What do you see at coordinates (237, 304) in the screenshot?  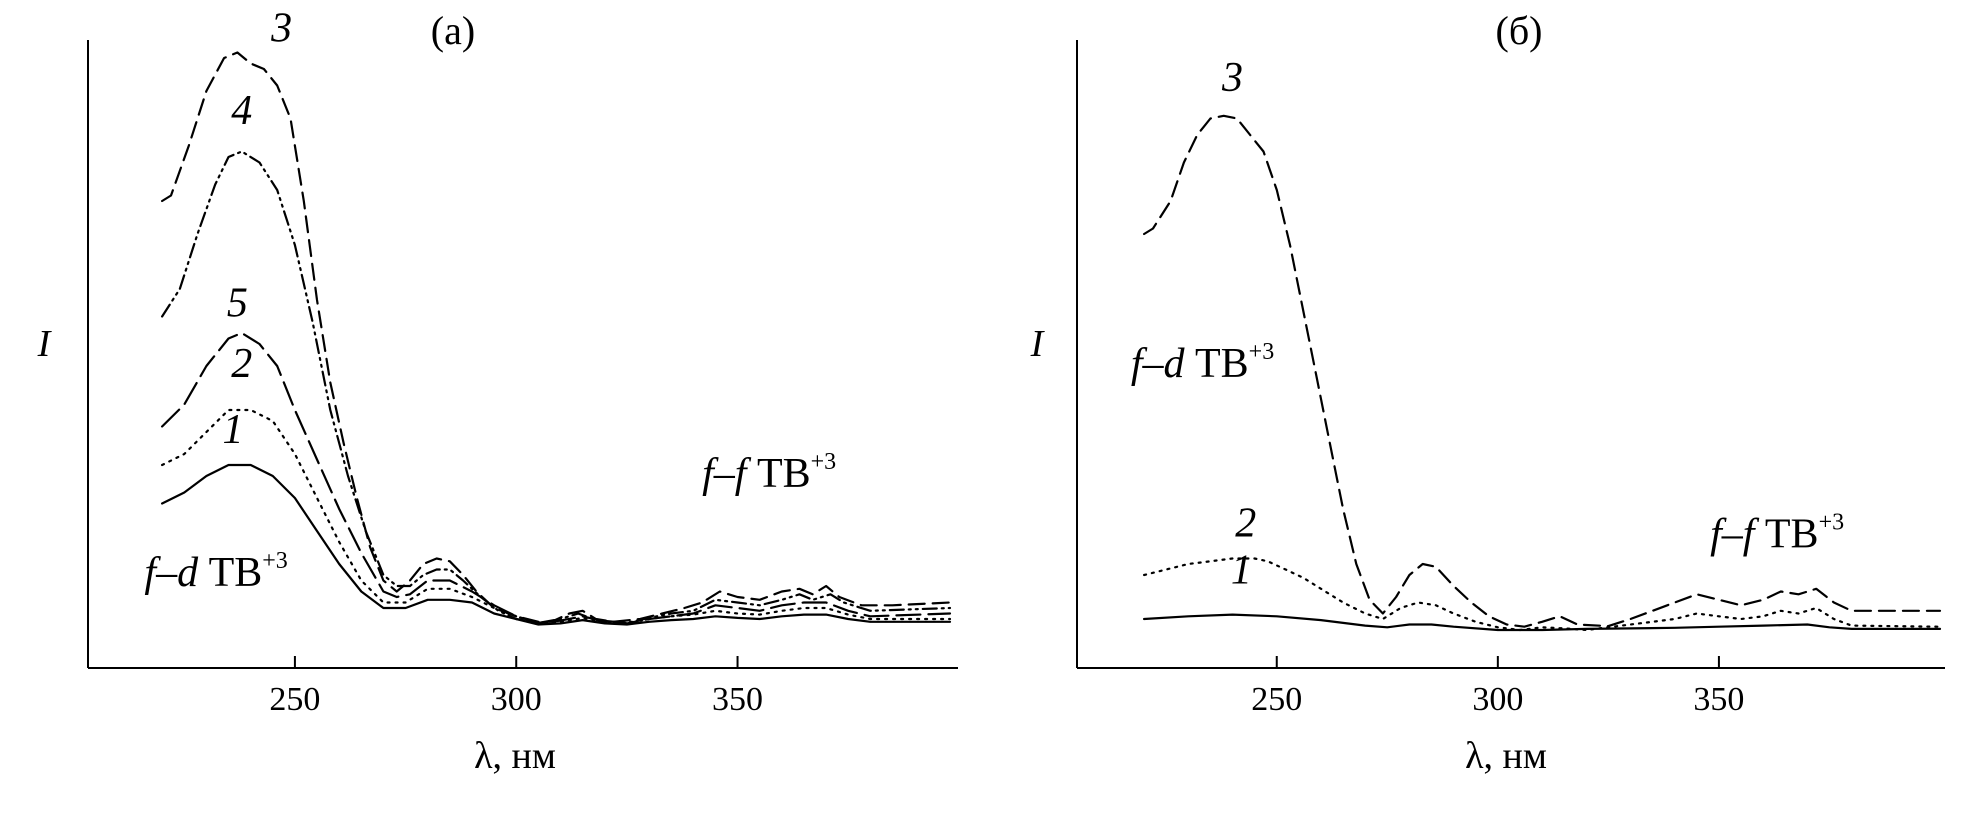 I see `series-5-label: 5` at bounding box center [237, 304].